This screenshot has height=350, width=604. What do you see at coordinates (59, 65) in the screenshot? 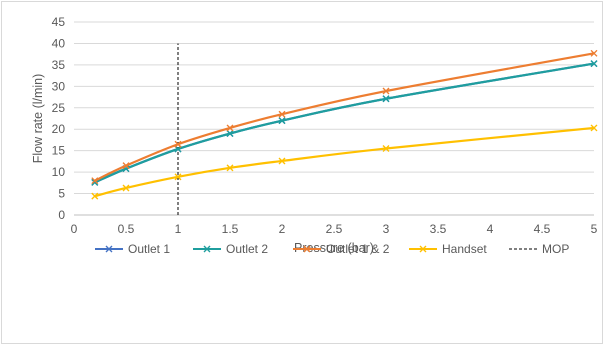
I see `y-tick-label: 35` at bounding box center [59, 65].